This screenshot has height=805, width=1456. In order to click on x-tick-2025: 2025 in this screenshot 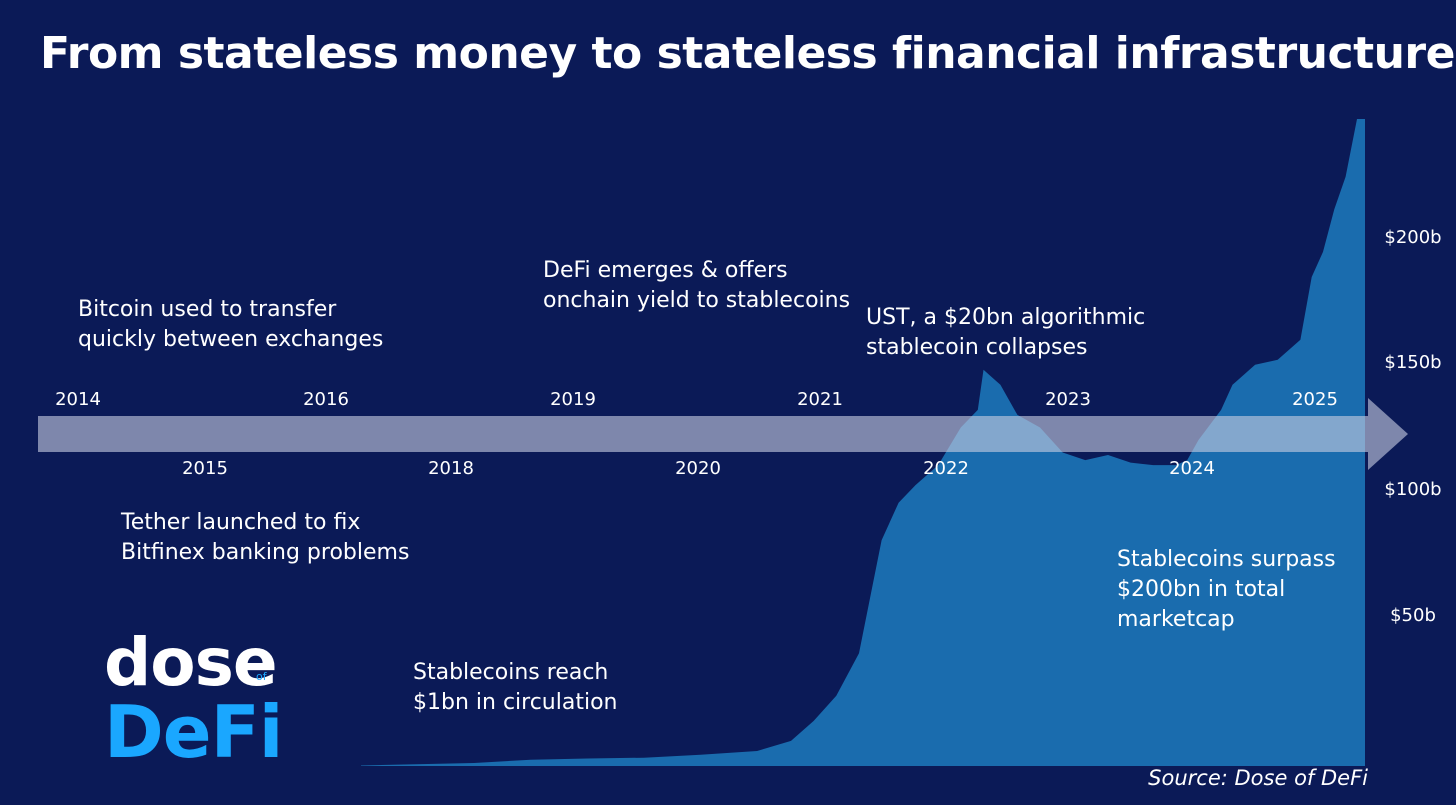, I will do `click(1315, 399)`.